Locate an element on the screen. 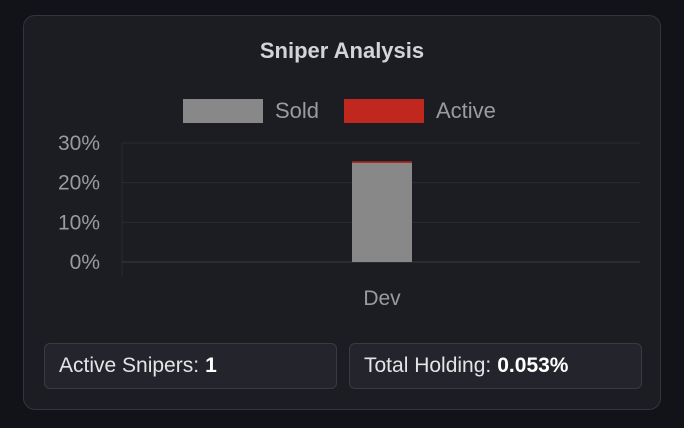 This screenshot has height=428, width=684. legend-label-sold: Sold is located at coordinates (297, 110).